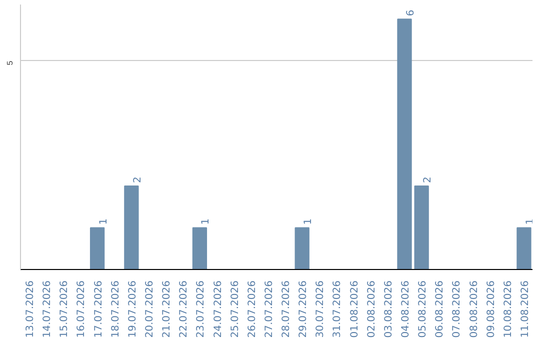 The width and height of the screenshot is (540, 340). What do you see at coordinates (423, 309) in the screenshot?
I see `x-tick-label: 05.08.2026` at bounding box center [423, 309].